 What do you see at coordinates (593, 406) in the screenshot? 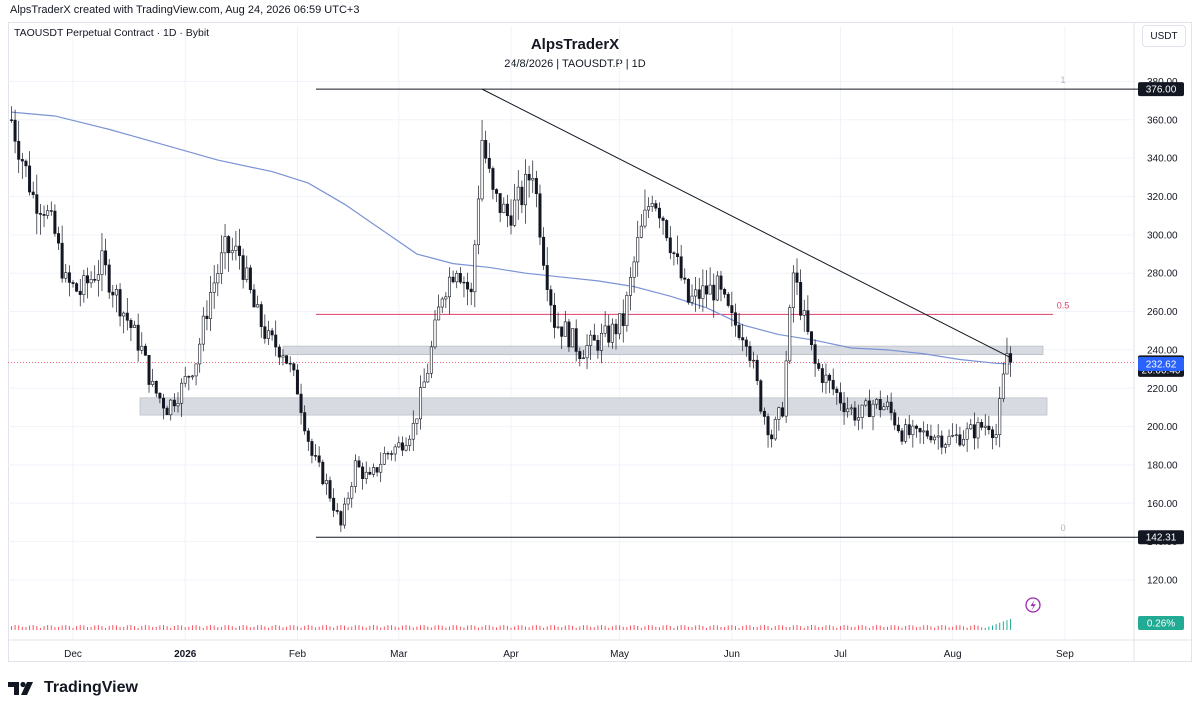
I see `support-resistance-zone` at bounding box center [593, 406].